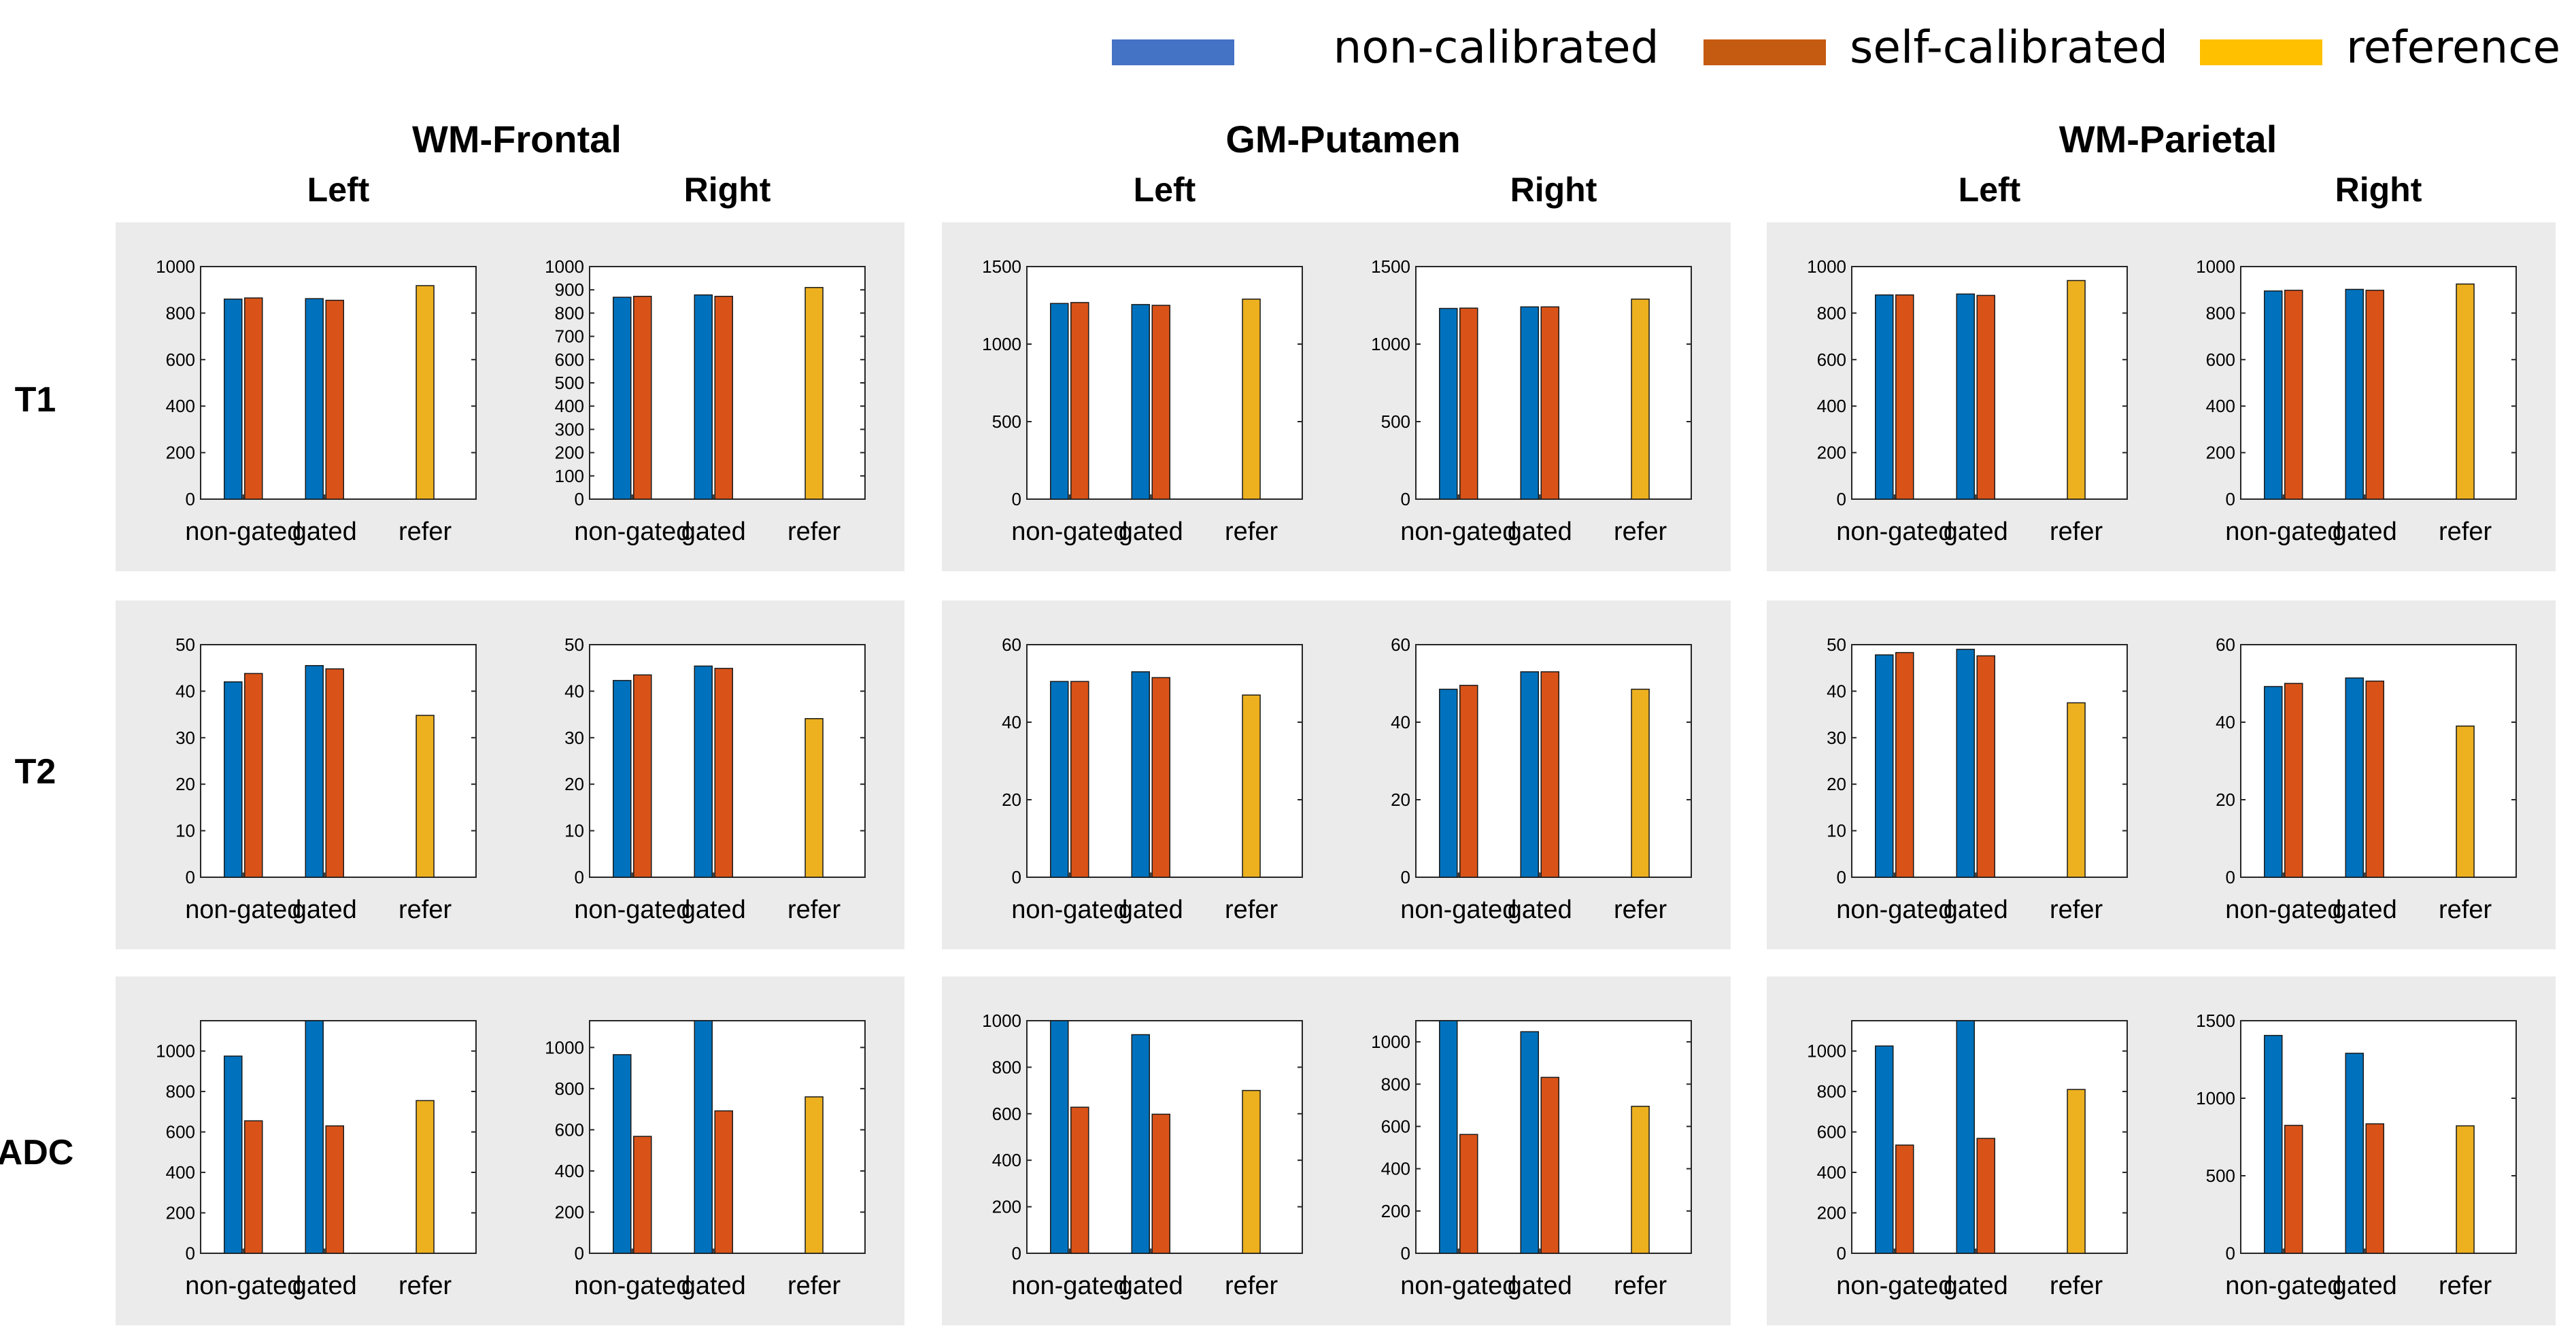 The height and width of the screenshot is (1341, 2576). What do you see at coordinates (2378, 190) in the screenshot?
I see `side-label-right: Right` at bounding box center [2378, 190].